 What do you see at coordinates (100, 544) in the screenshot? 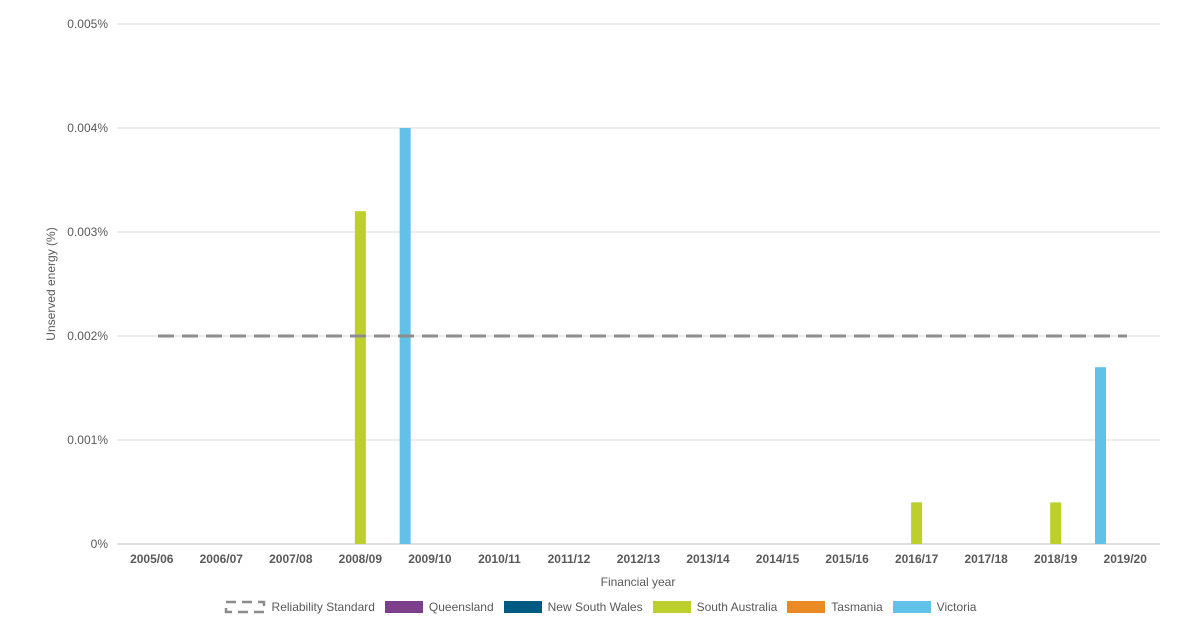
I see `y-tick-label: 0%` at bounding box center [100, 544].